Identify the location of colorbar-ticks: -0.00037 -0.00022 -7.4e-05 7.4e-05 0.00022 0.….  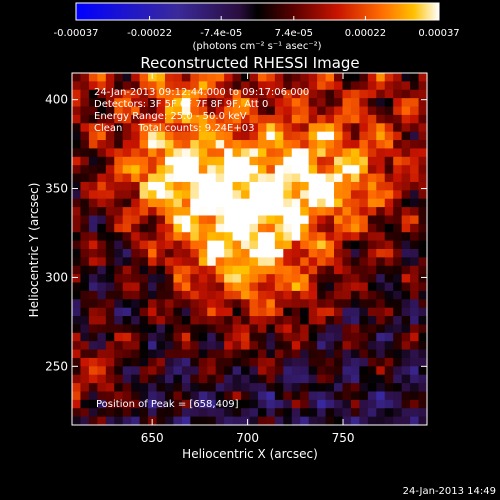
(257, 27).